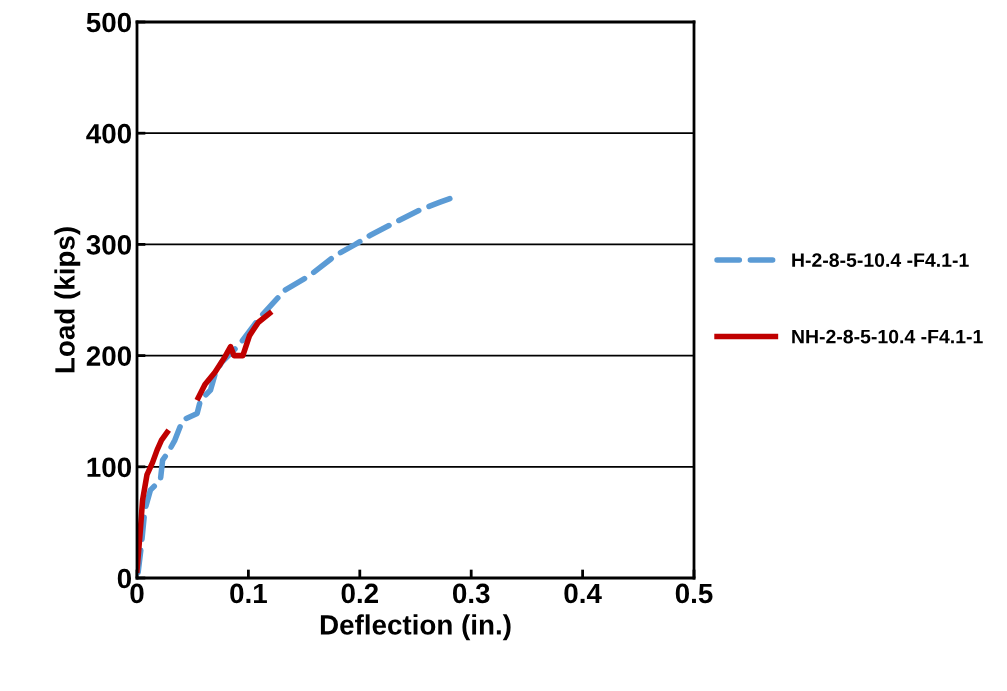 The image size is (1007, 691). I want to click on x-axis-title: Deflection (in.), so click(415, 627).